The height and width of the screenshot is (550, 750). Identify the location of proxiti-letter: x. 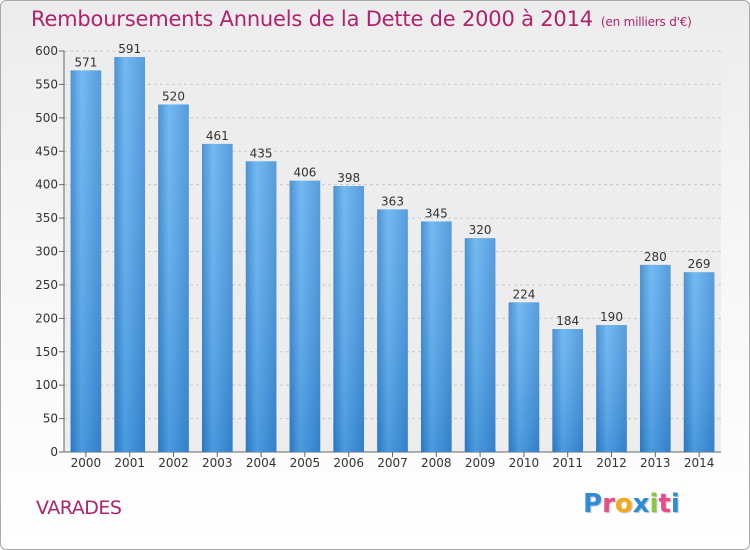
(641, 504).